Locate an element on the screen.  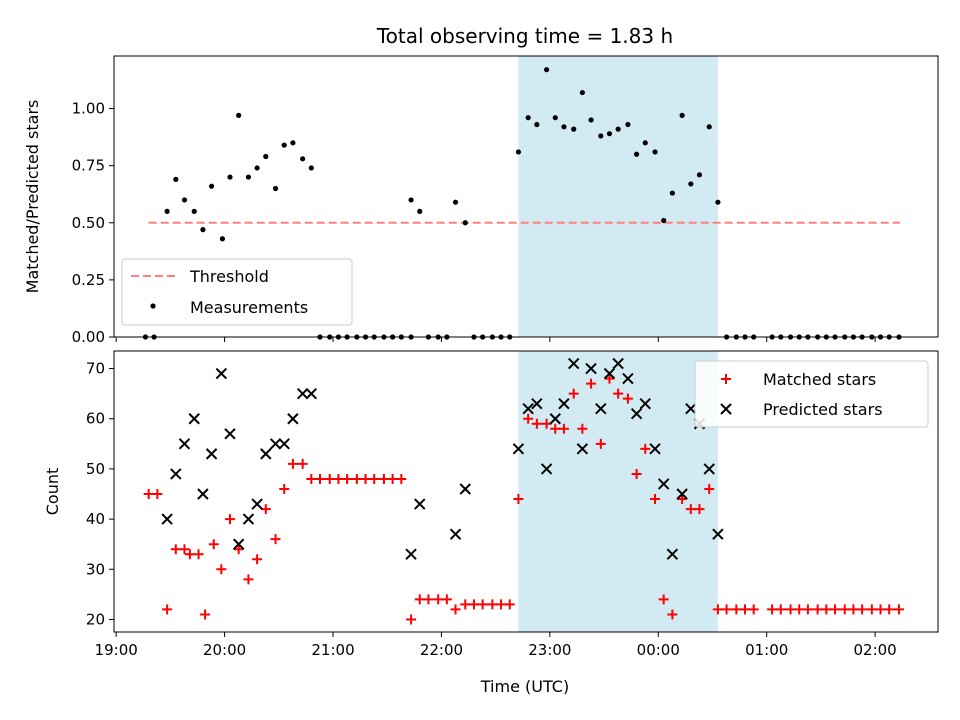
y-tick-label: 70 is located at coordinates (95, 369).